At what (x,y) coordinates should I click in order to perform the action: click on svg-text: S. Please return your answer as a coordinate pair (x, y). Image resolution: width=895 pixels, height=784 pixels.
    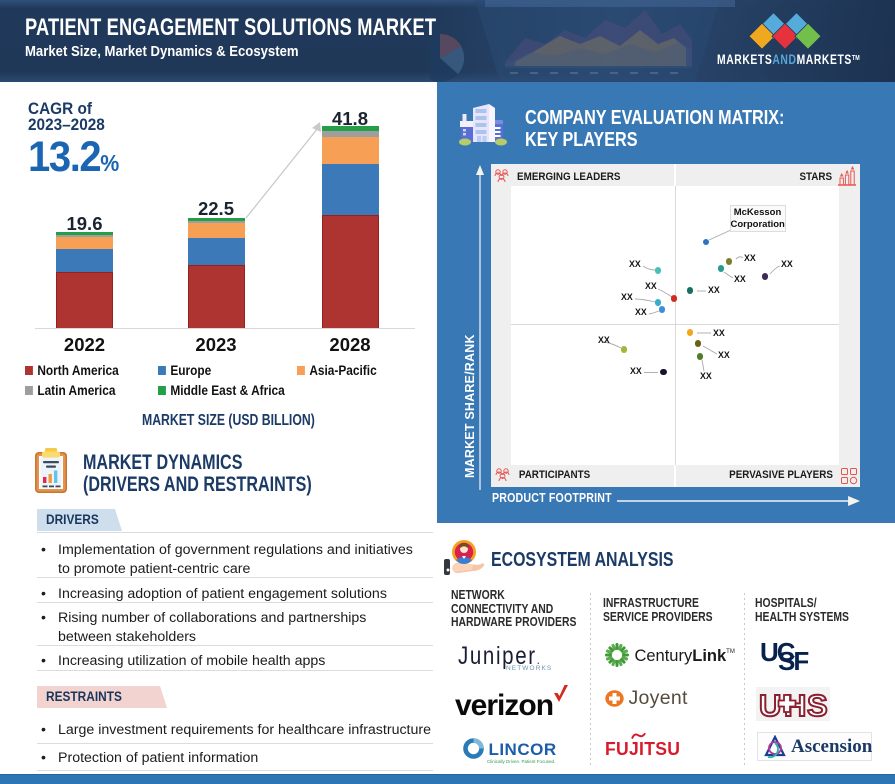
    Looking at the image, I should click on (817, 704).